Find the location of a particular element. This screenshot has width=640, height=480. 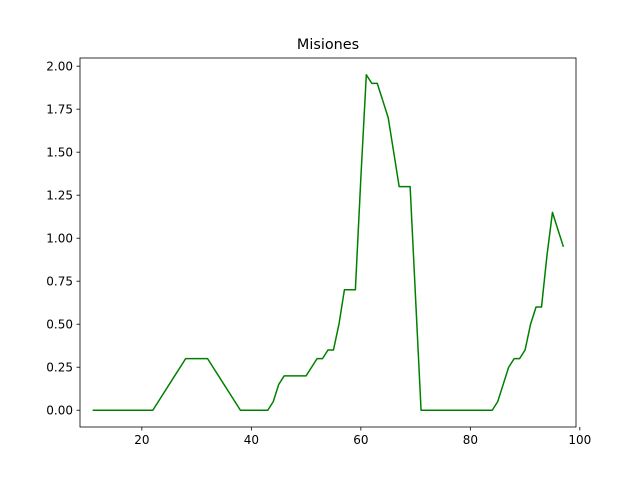

y-tick-label: 0.75 is located at coordinates (59, 282).